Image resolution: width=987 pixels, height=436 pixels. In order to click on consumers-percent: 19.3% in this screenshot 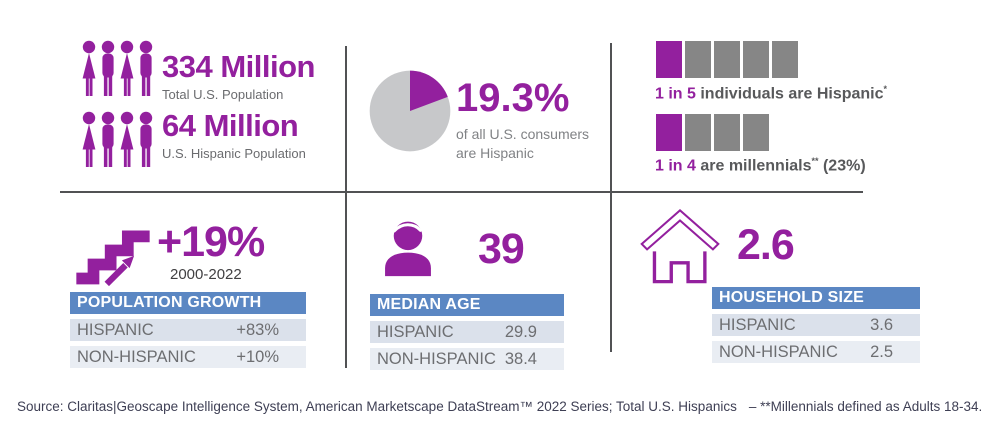, I will do `click(513, 98)`.